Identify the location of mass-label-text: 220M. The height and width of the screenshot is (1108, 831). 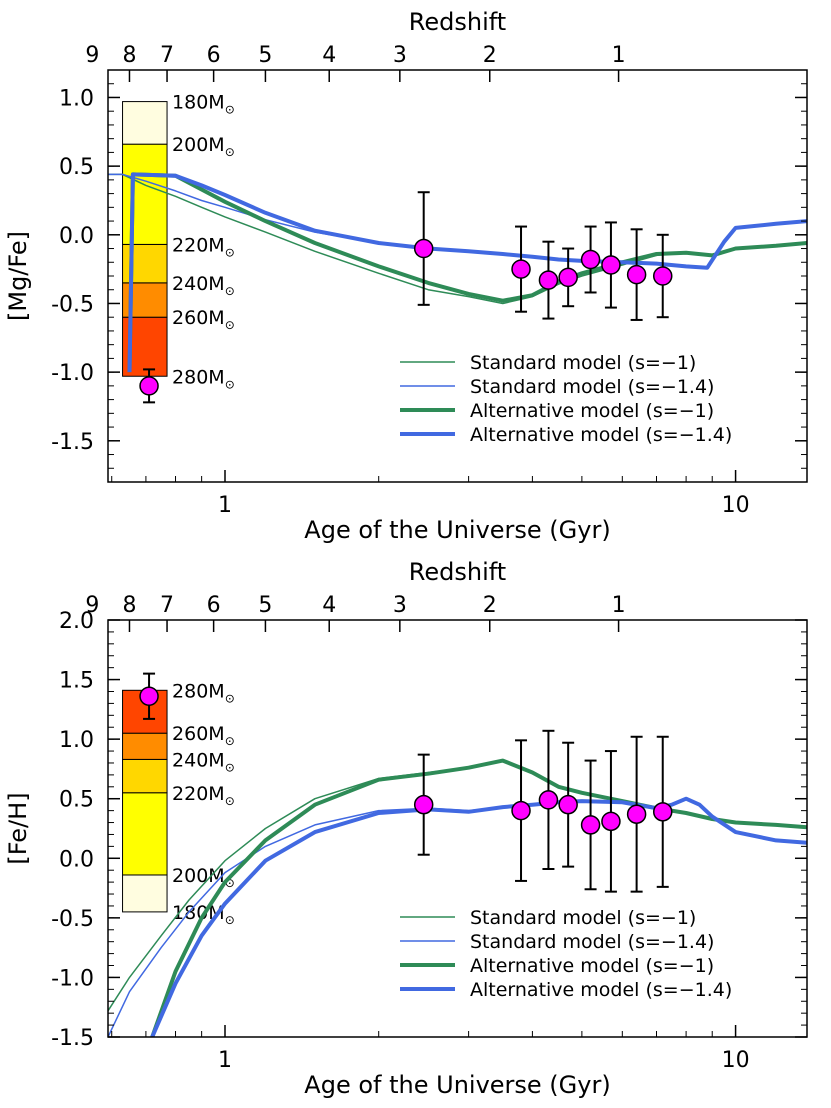
(198, 794).